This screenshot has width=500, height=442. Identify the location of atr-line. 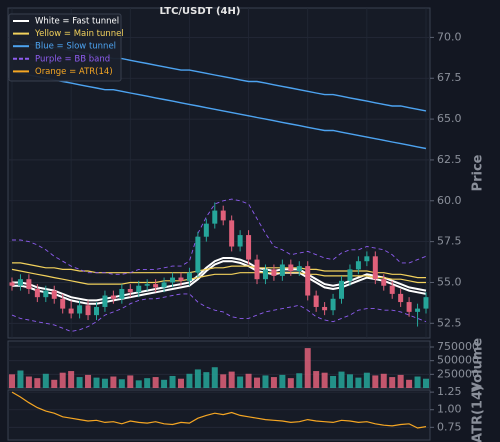
(219, 410).